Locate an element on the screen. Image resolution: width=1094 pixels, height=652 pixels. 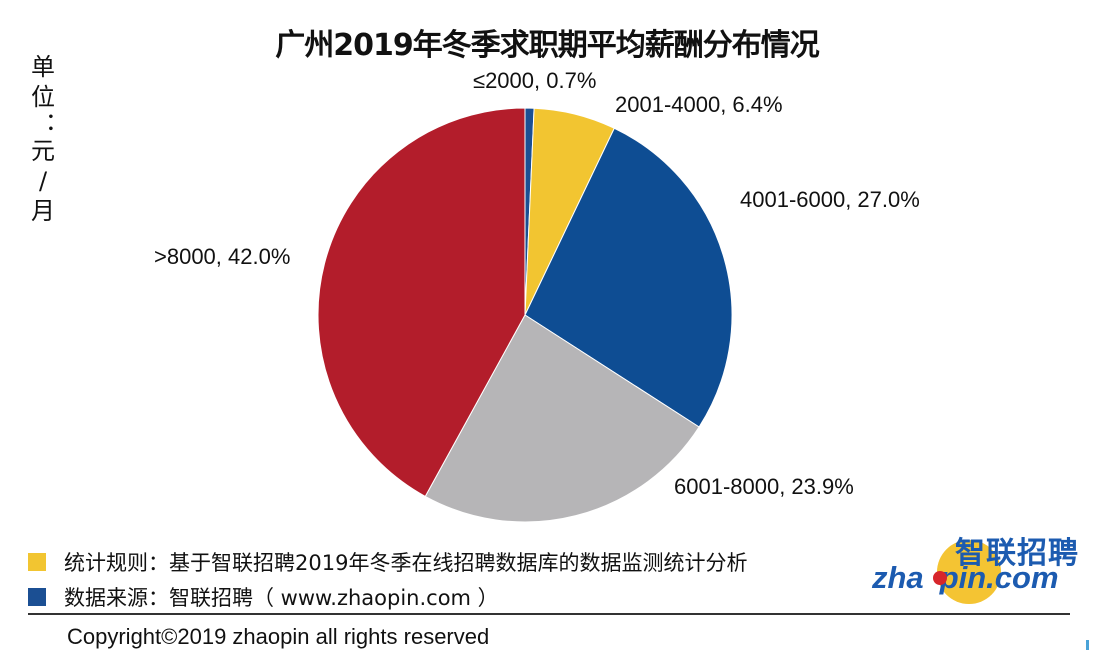
logo-english-right: pin.com is located at coordinates (999, 577).